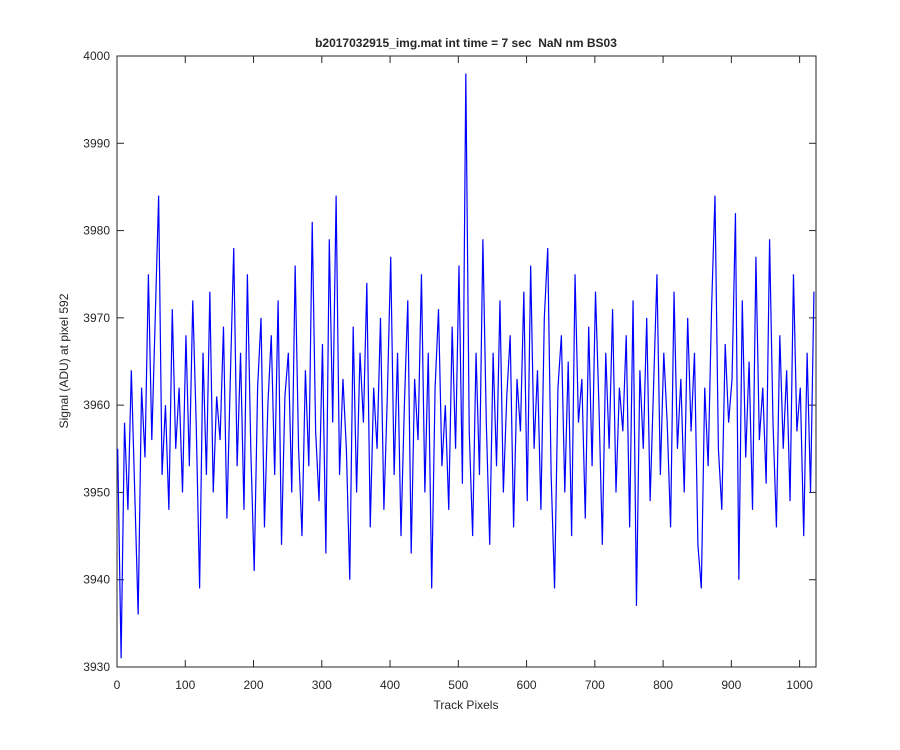 This screenshot has height=750, width=900. I want to click on y-tick-label: 3990, so click(96, 143).